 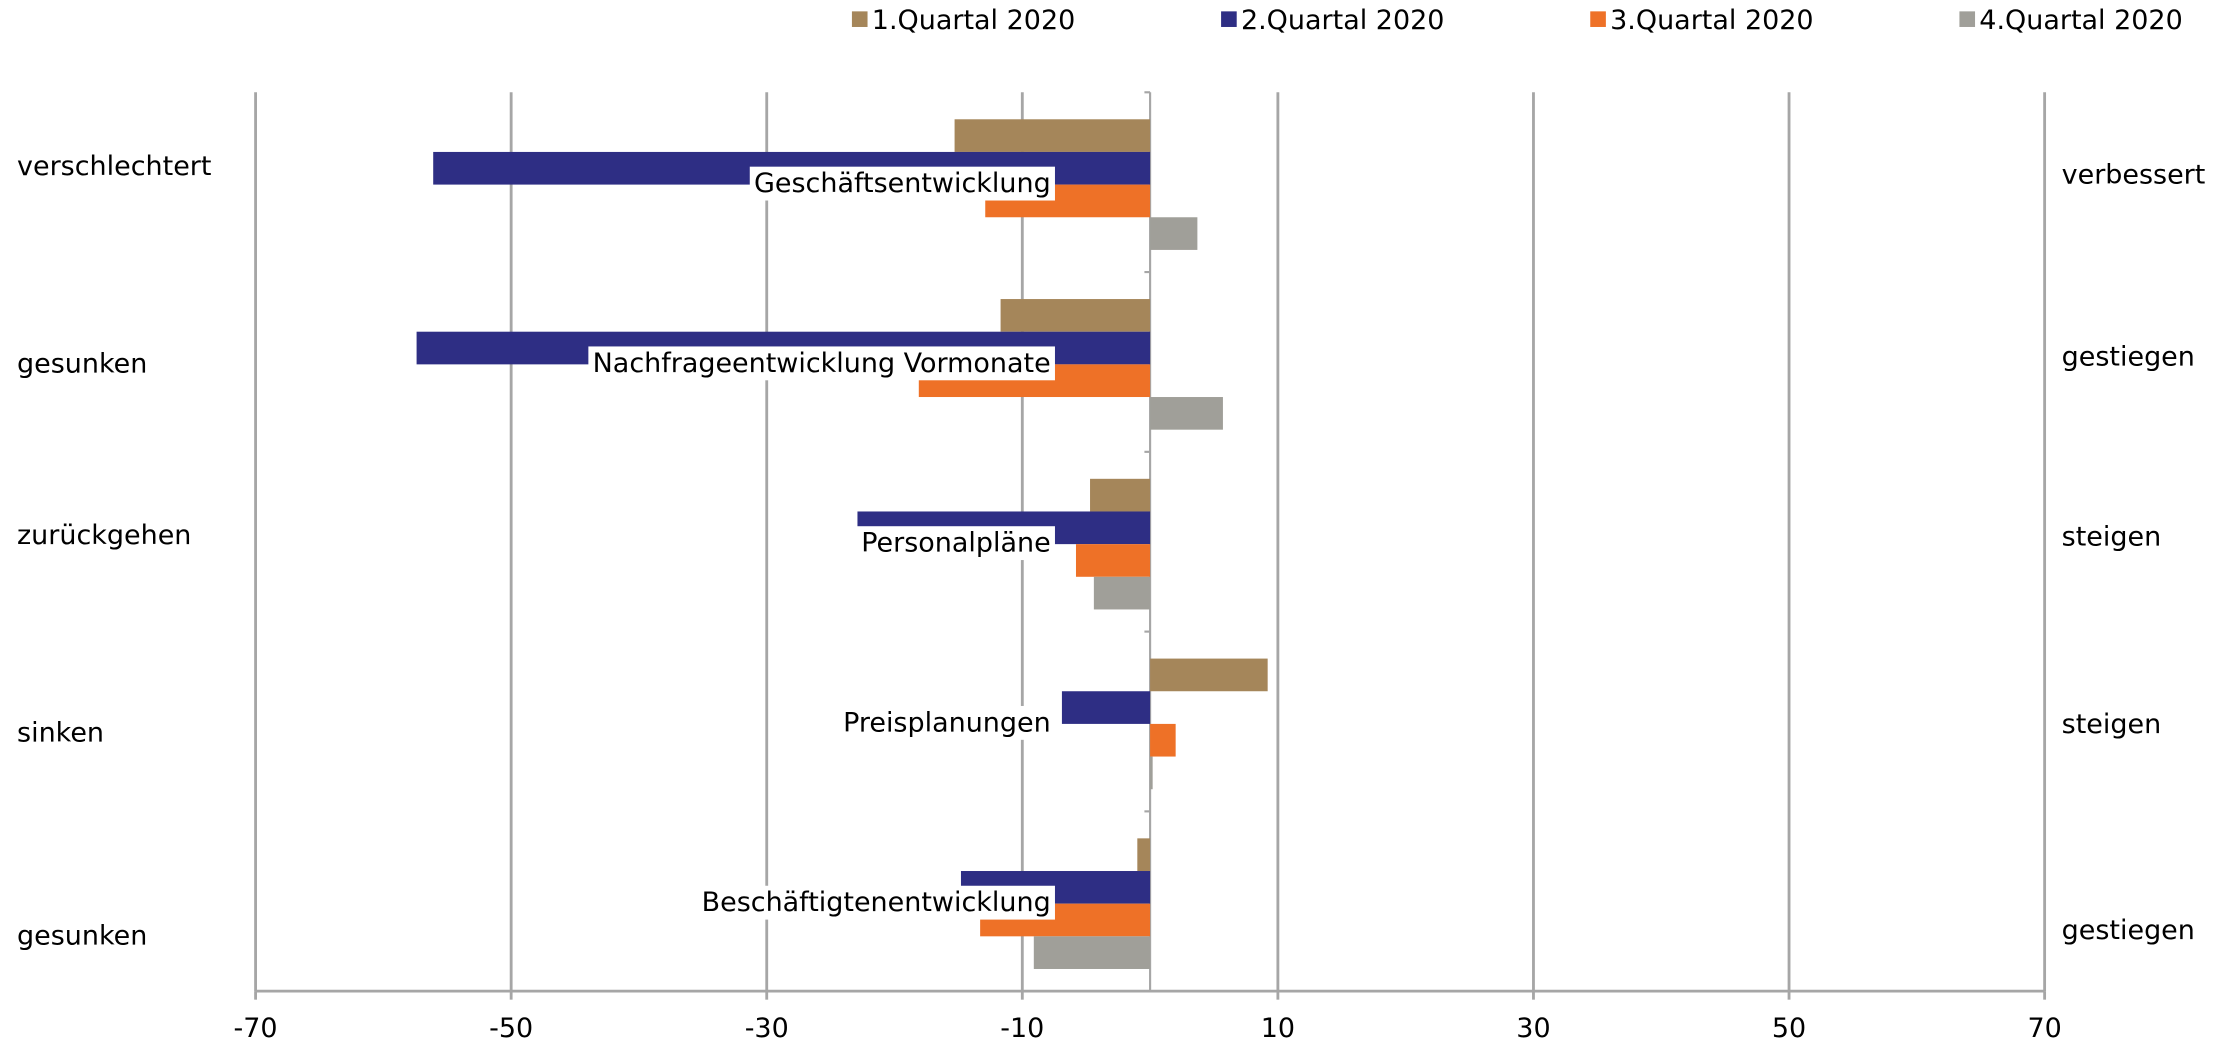 What do you see at coordinates (60, 733) in the screenshot?
I see `left-label: sinken` at bounding box center [60, 733].